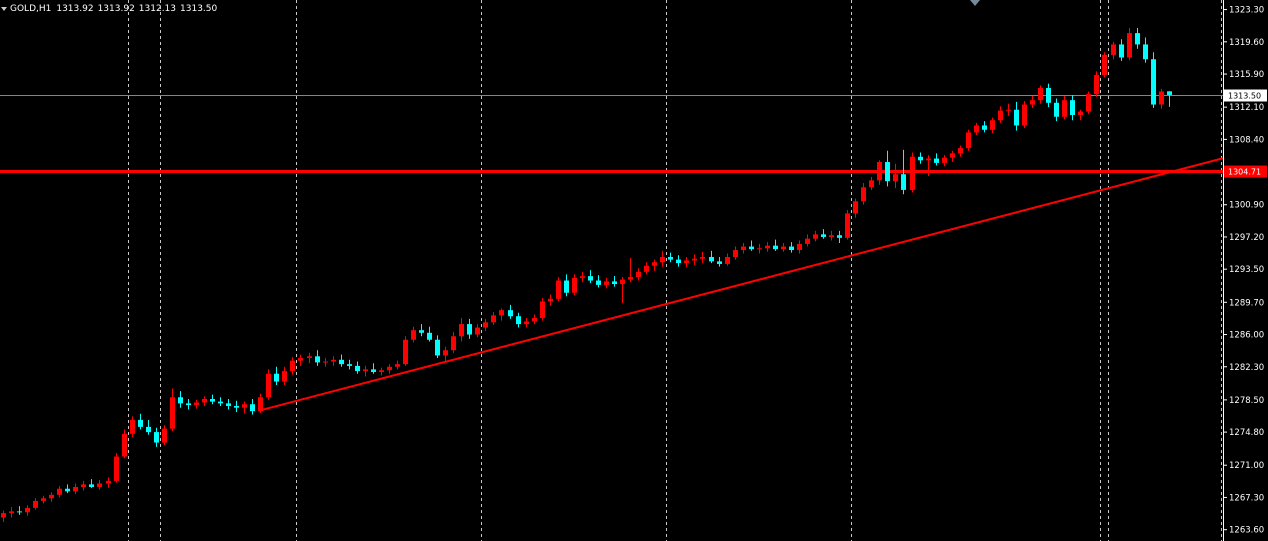  What do you see at coordinates (157, 9) in the screenshot?
I see `low-price: 1312.13` at bounding box center [157, 9].